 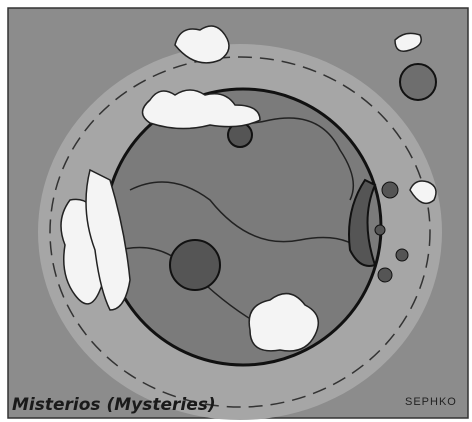 I want to click on signature: SEPHKO, so click(x=431, y=402).